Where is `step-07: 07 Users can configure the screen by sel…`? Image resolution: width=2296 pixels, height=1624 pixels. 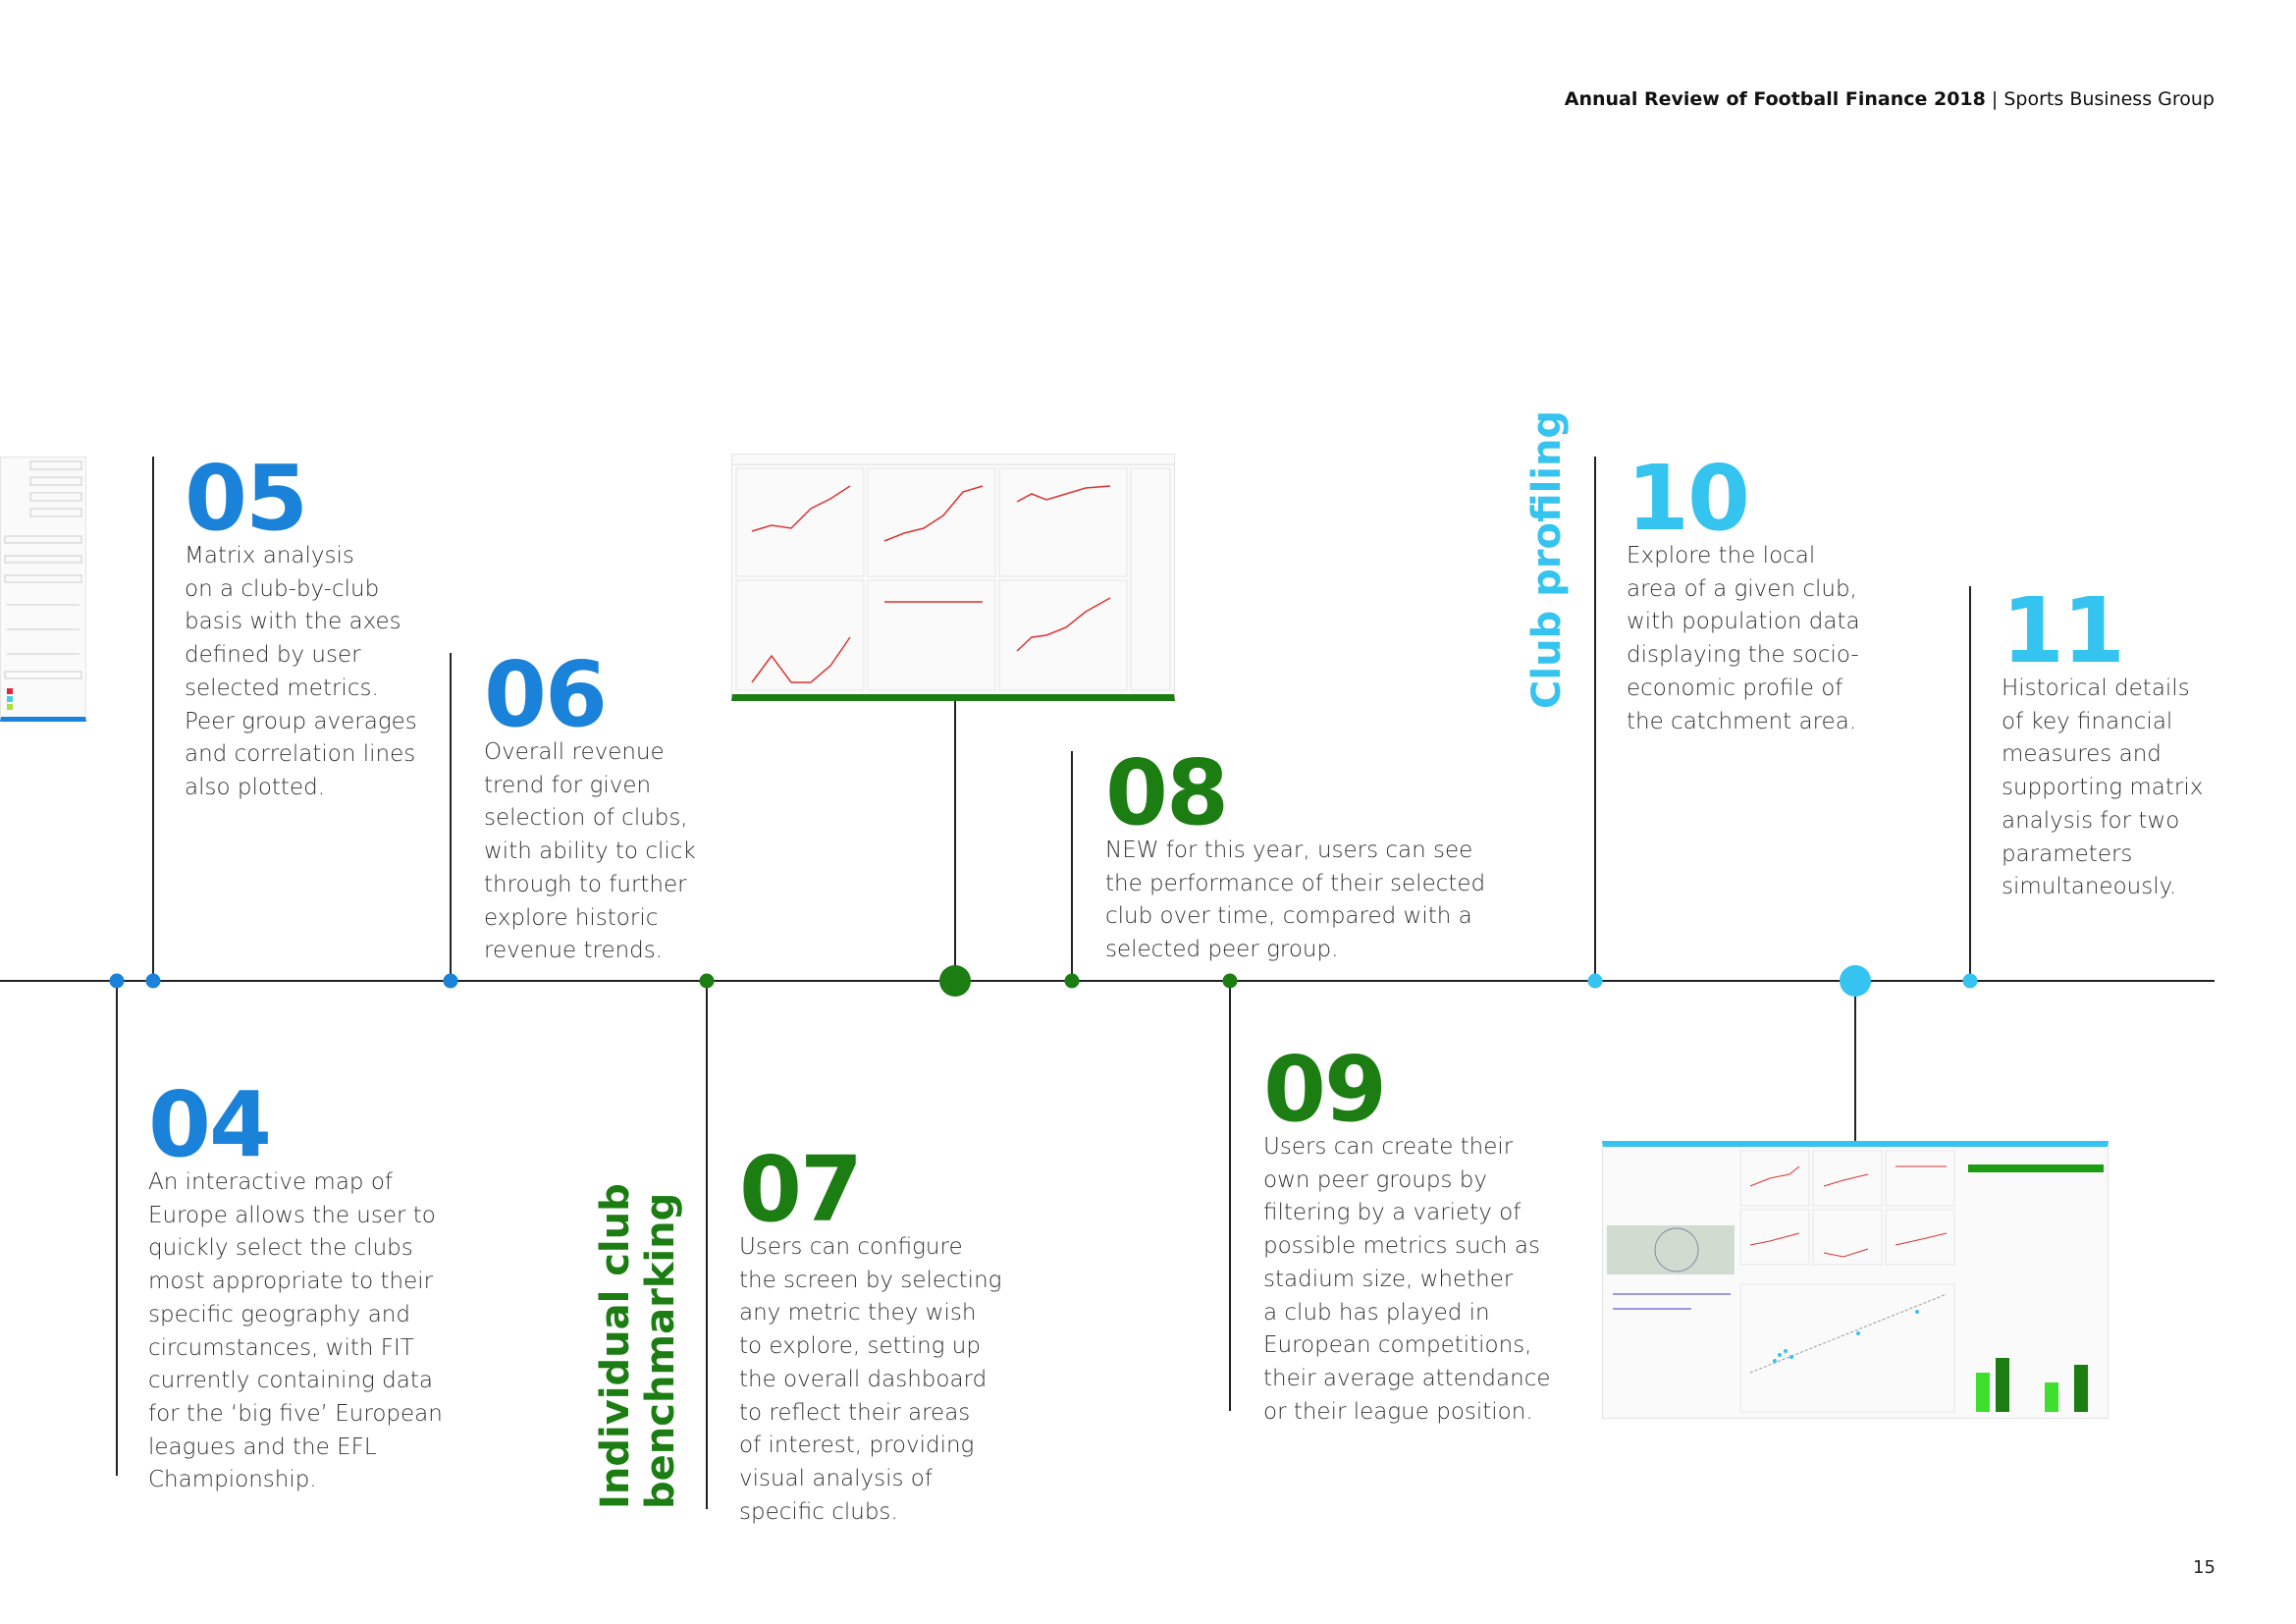 step-07: 07 Users can configure the screen by sel… is located at coordinates (870, 1337).